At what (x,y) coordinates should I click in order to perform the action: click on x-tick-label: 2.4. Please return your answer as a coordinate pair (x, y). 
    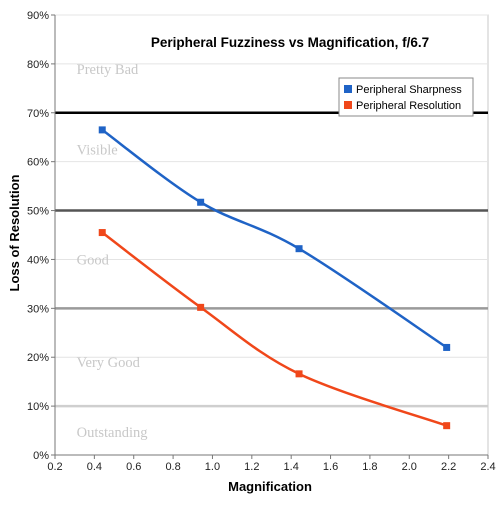
    Looking at the image, I should click on (487, 467).